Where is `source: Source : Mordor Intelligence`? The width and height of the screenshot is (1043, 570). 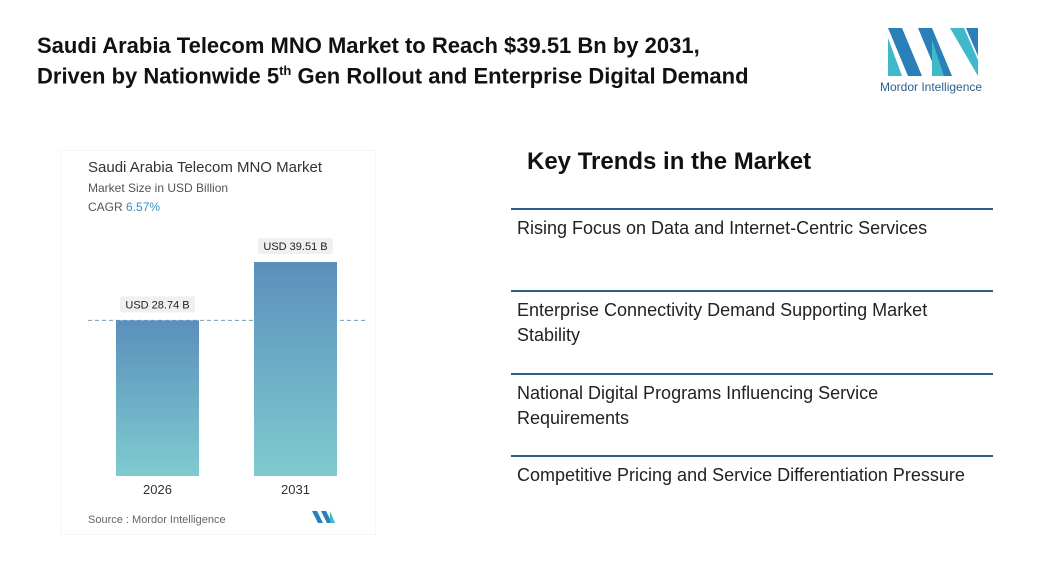 source: Source : Mordor Intelligence is located at coordinates (157, 520).